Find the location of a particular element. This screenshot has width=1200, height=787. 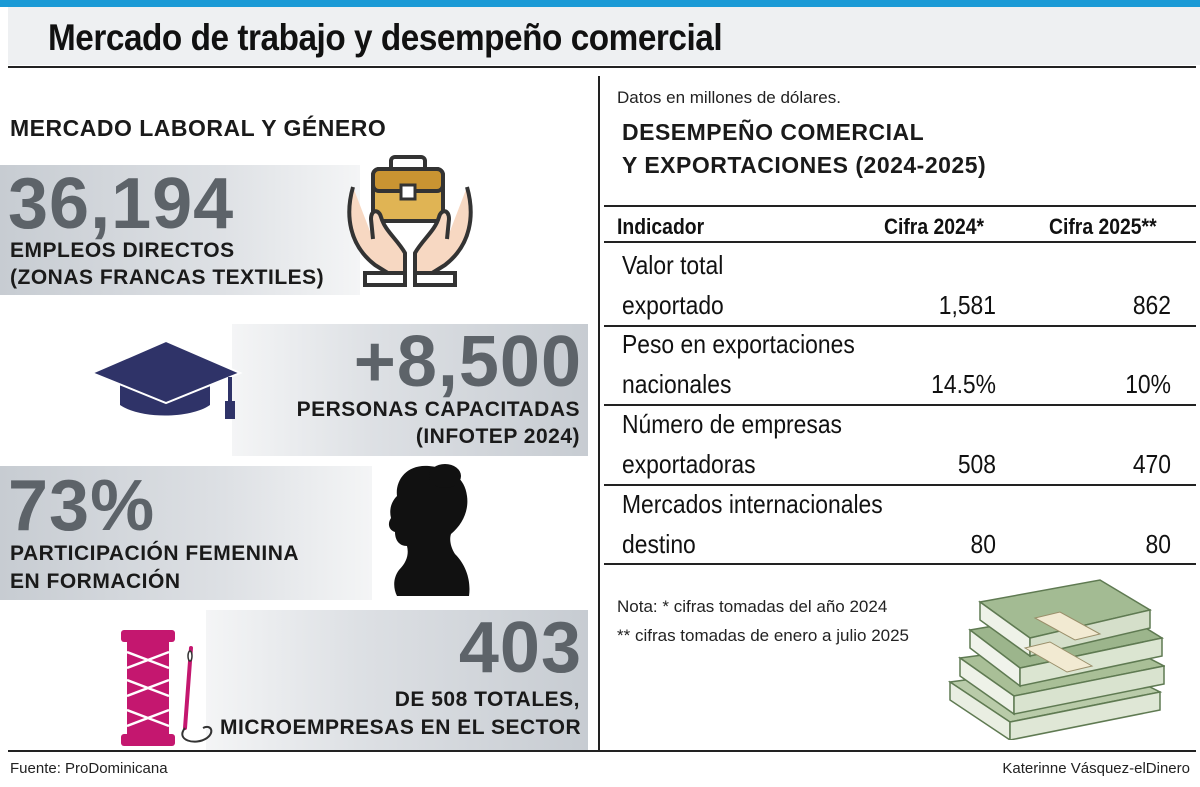

hands-briefcase-icon is located at coordinates (410, 221).